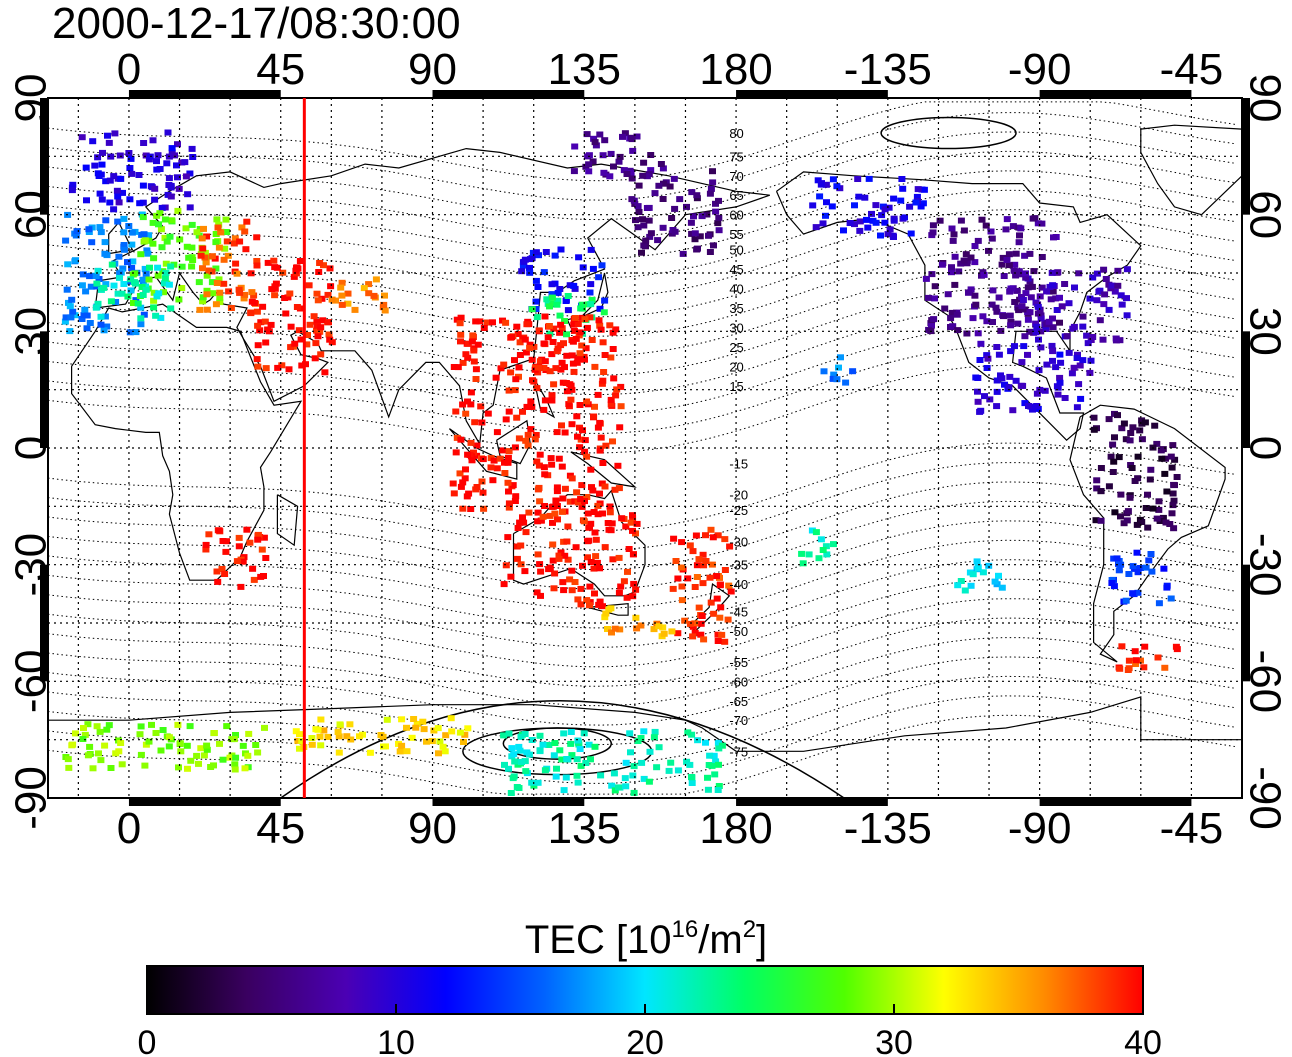 This screenshot has width=1292, height=1057. Describe the element at coordinates (736, 156) in the screenshot. I see `magnetic-latitude-label: 75` at that location.